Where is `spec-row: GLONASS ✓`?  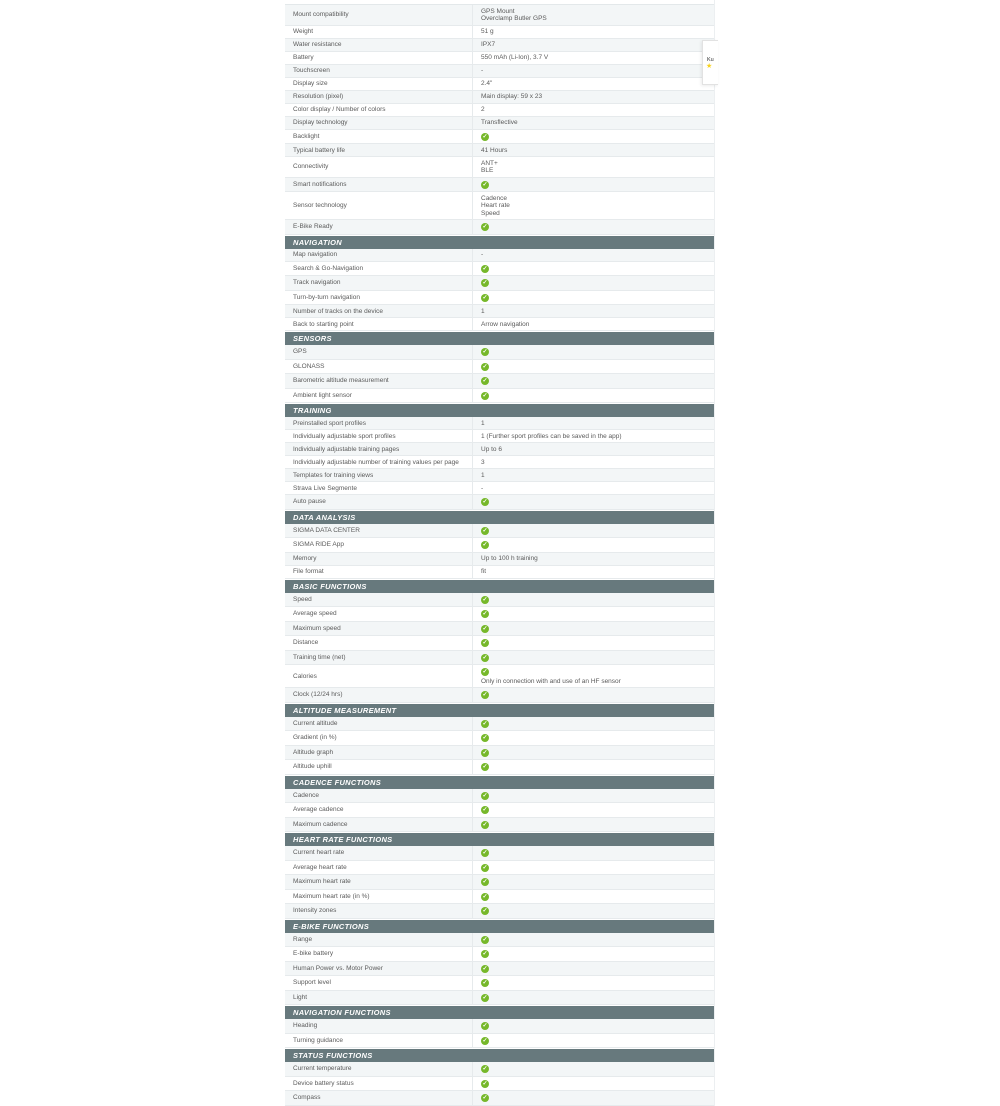 spec-row: GLONASS ✓ is located at coordinates (499, 366).